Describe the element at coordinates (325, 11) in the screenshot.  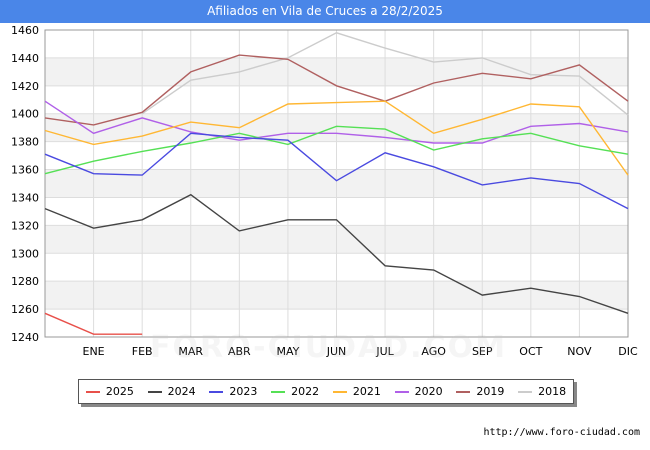
I see `chart-title: Afiliados en Vila de Cruces a 28/2/2025` at that location.